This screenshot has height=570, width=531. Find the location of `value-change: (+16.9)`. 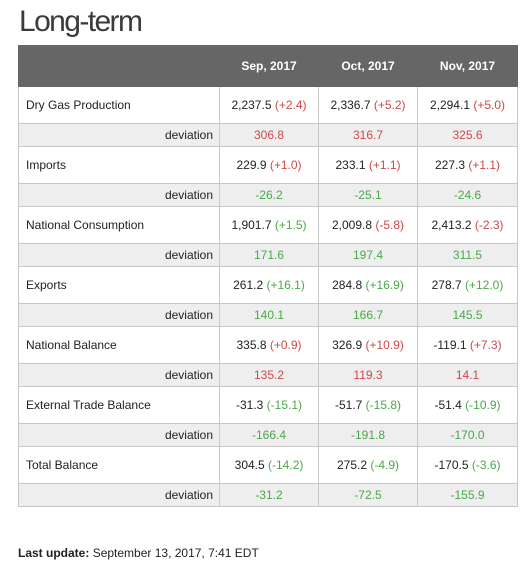

value-change: (+16.9) is located at coordinates (384, 285).